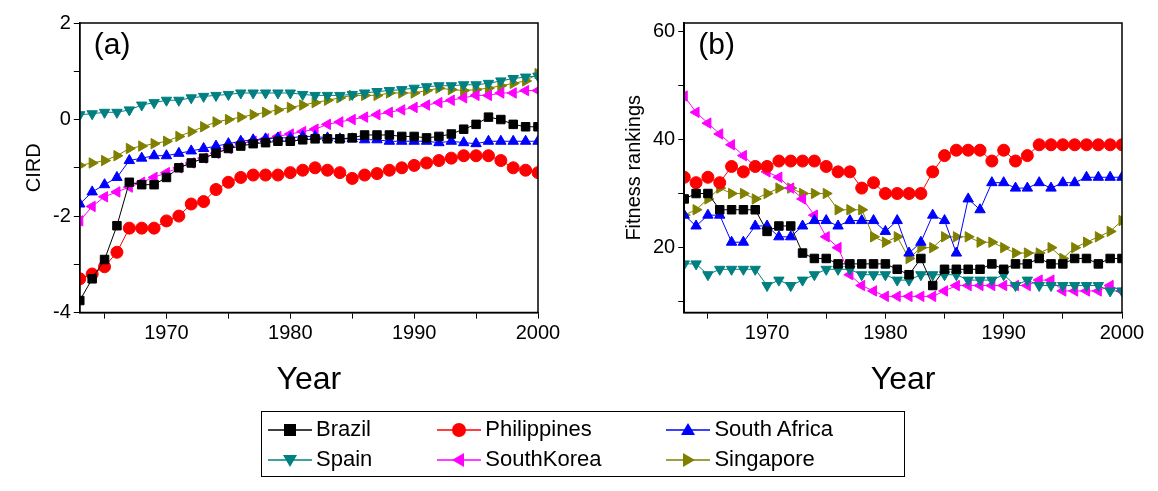  Describe the element at coordinates (632, 167) in the screenshot. I see `y-axis-title: Fitness rankings` at that location.